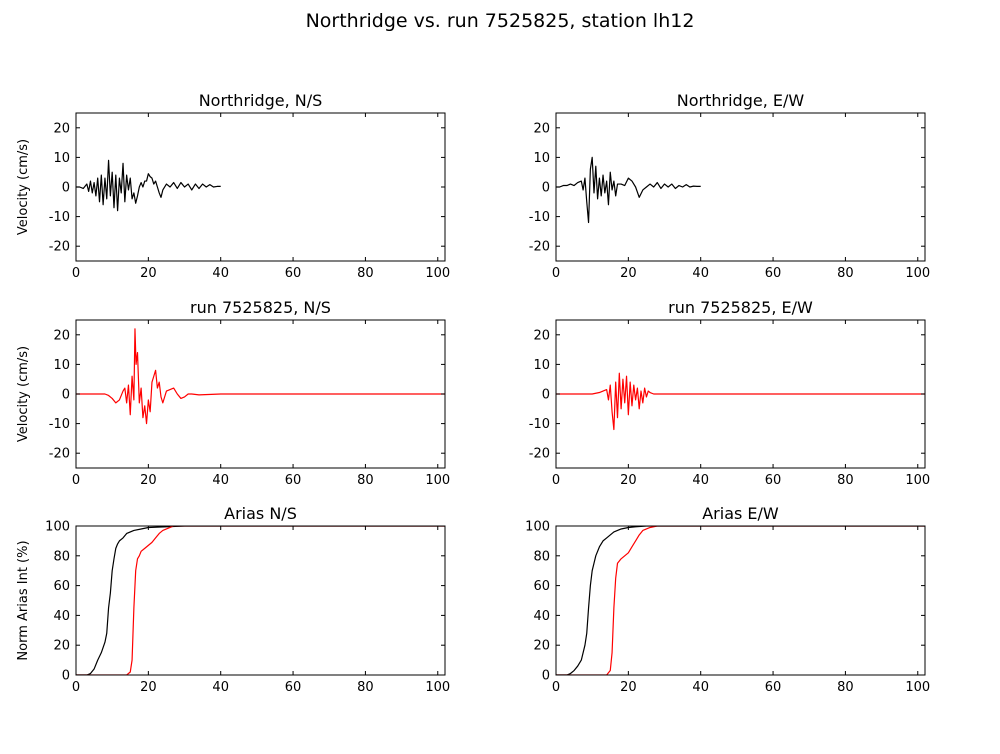  I want to click on chart-title: Arias N/S, so click(260, 513).